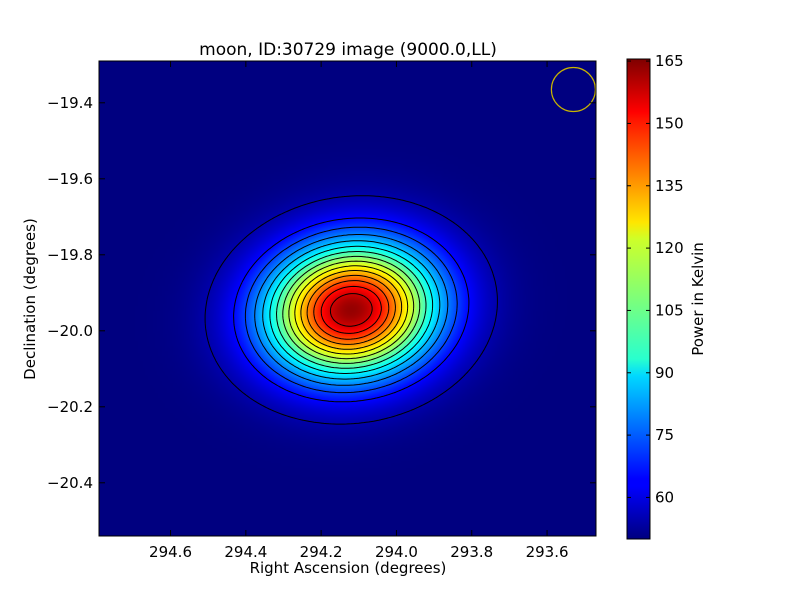  I want to click on colorbar-tick-label: 105, so click(669, 310).